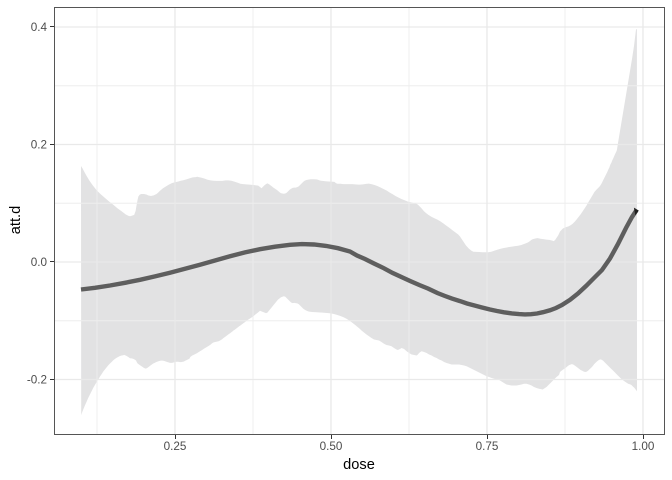  I want to click on svg-text: -0.2, so click(37, 380).